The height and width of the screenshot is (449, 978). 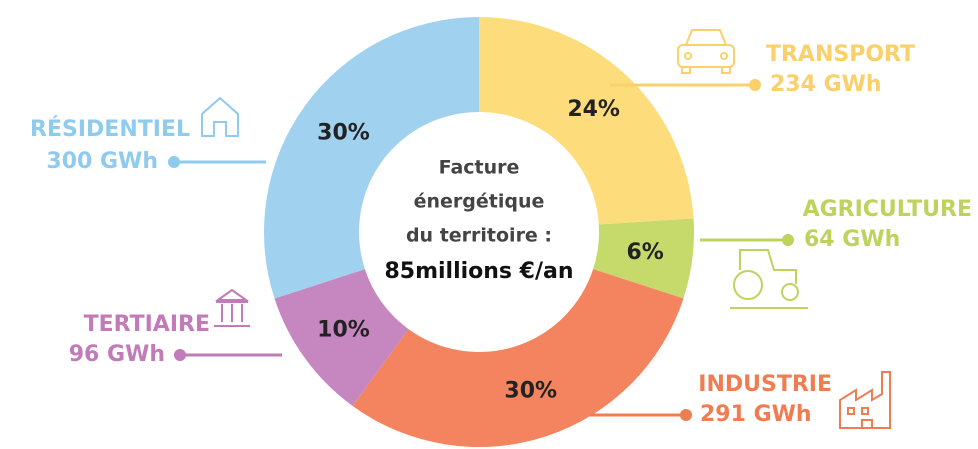 I want to click on energy-label: 300 GWh, so click(x=102, y=161).